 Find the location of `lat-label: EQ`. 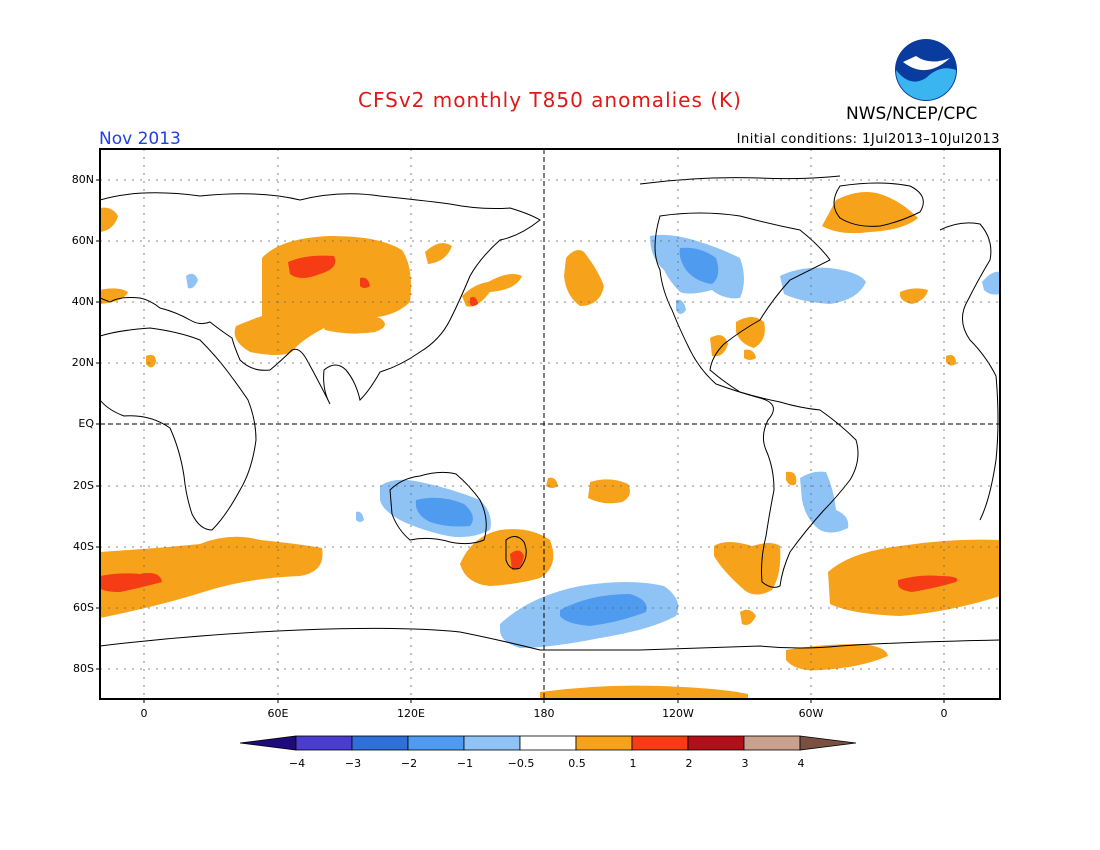

lat-label: EQ is located at coordinates (86, 423).